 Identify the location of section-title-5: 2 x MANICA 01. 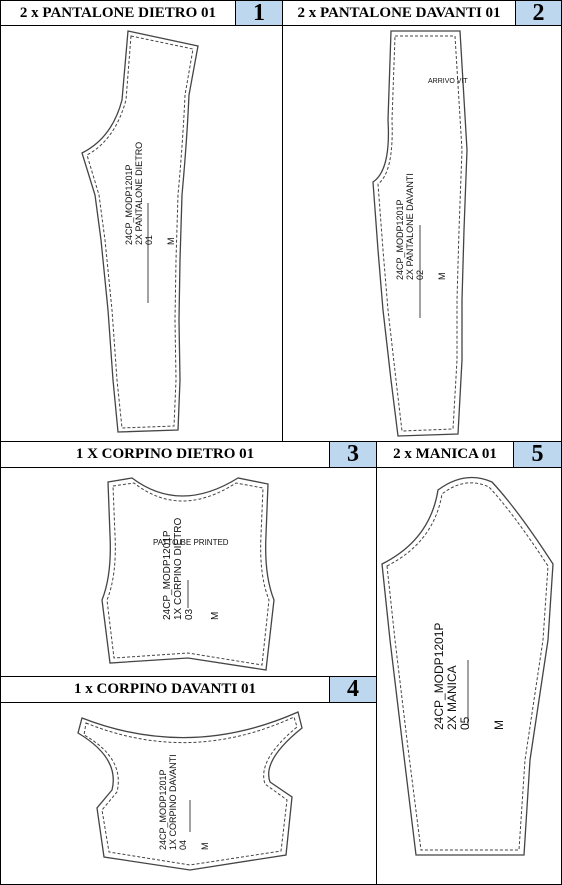
(445, 454).